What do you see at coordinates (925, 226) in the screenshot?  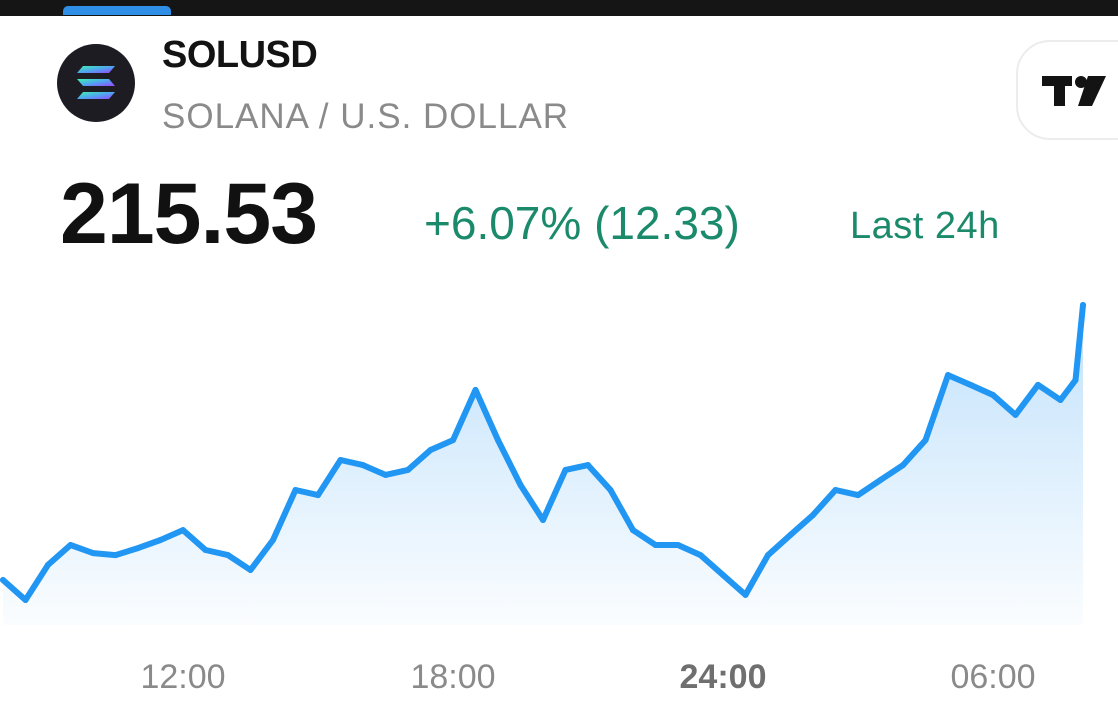 I see `change-period: Last 24h` at bounding box center [925, 226].